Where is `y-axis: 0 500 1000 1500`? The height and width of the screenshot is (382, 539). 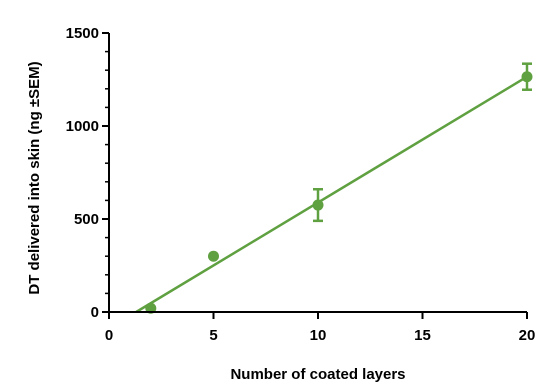
y-axis: 0 500 1000 1500 is located at coordinates (88, 173).